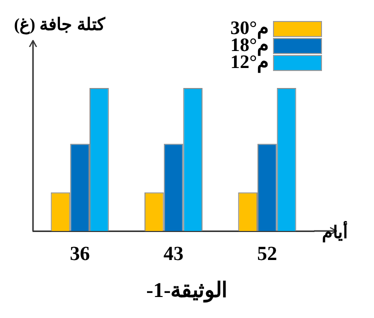 This screenshot has height=318, width=374. Describe the element at coordinates (335, 232) in the screenshot. I see `x-axis-title: أيام` at that location.